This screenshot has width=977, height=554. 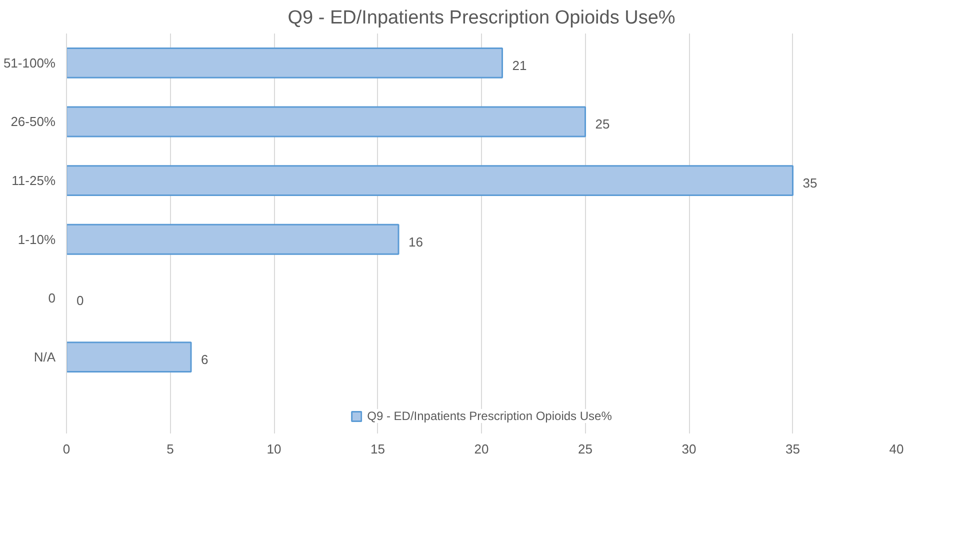 What do you see at coordinates (80, 300) in the screenshot?
I see `data-label: 0` at bounding box center [80, 300].